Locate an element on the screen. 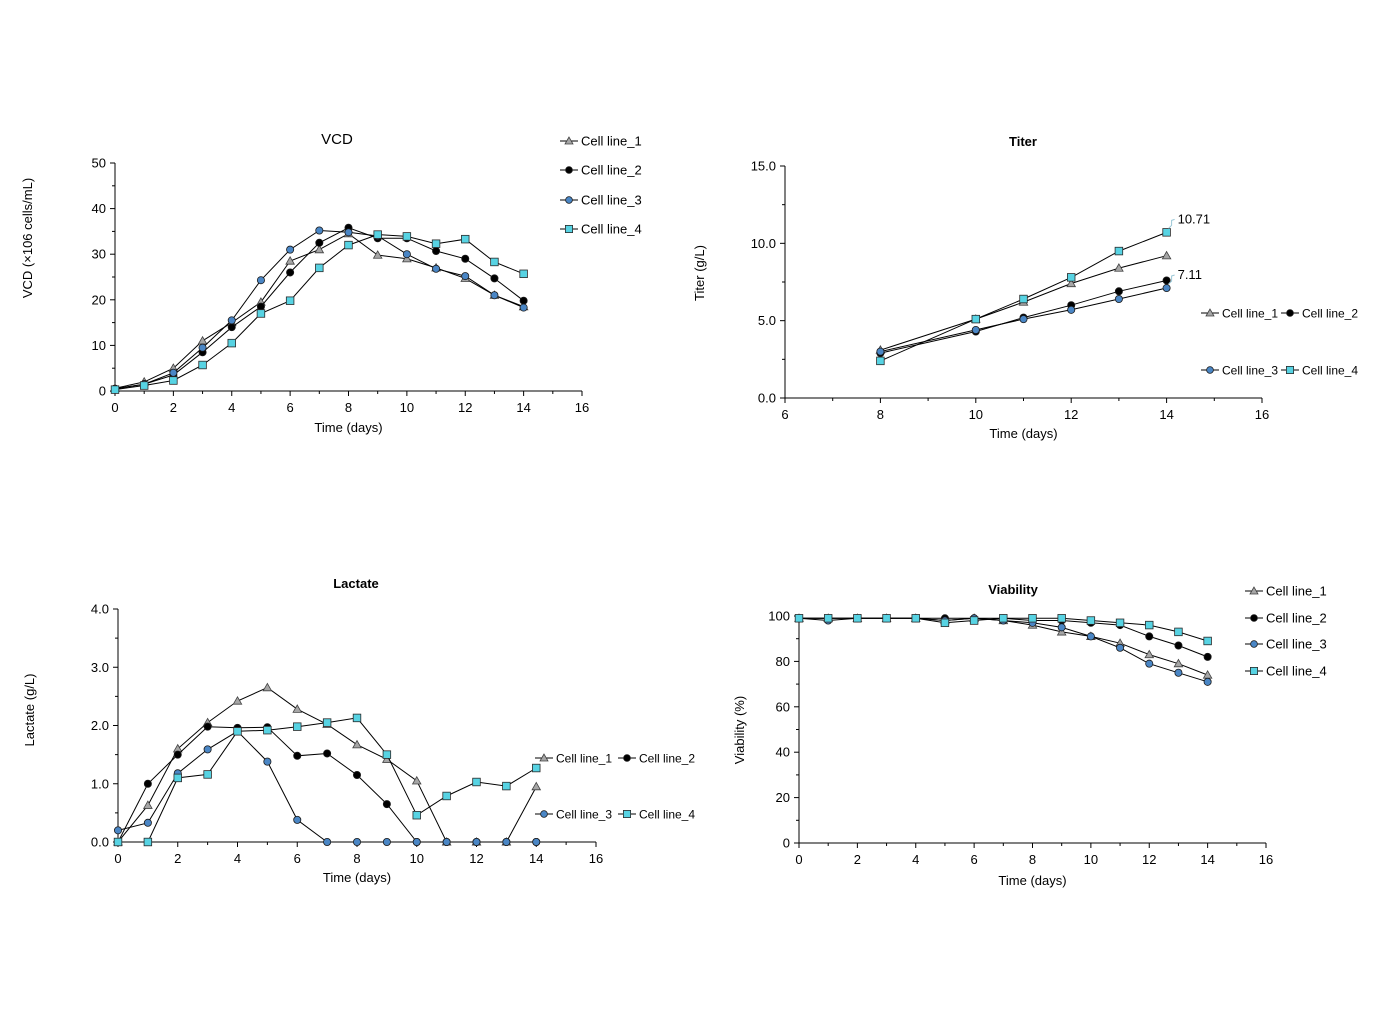 The width and height of the screenshot is (1380, 1020). lactate-legend-item: Cell line_3 is located at coordinates (573, 815).